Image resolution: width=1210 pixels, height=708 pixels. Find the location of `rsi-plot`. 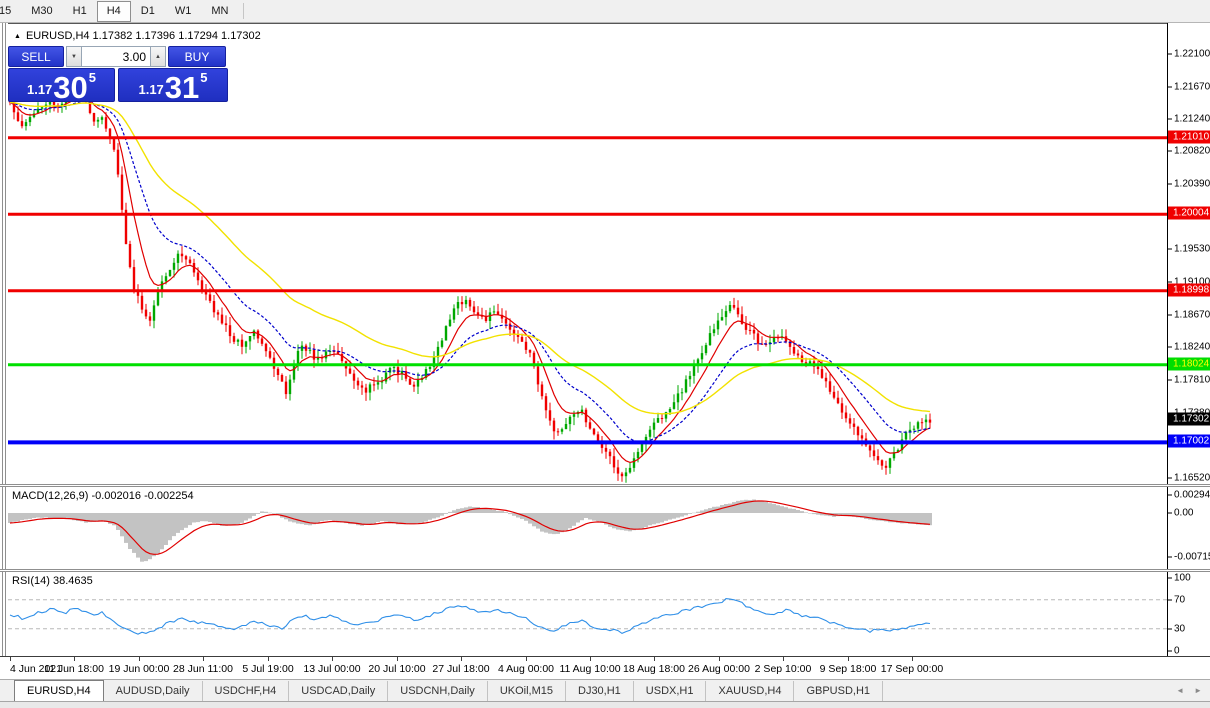

rsi-plot is located at coordinates (587, 614).